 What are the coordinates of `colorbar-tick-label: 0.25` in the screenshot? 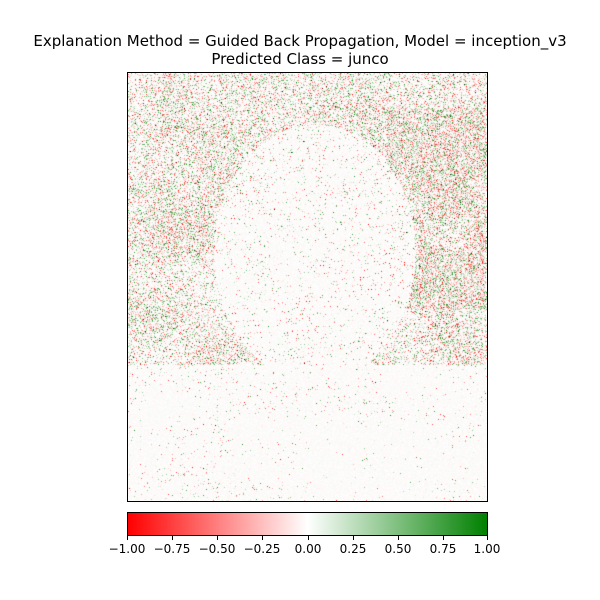 It's located at (353, 549).